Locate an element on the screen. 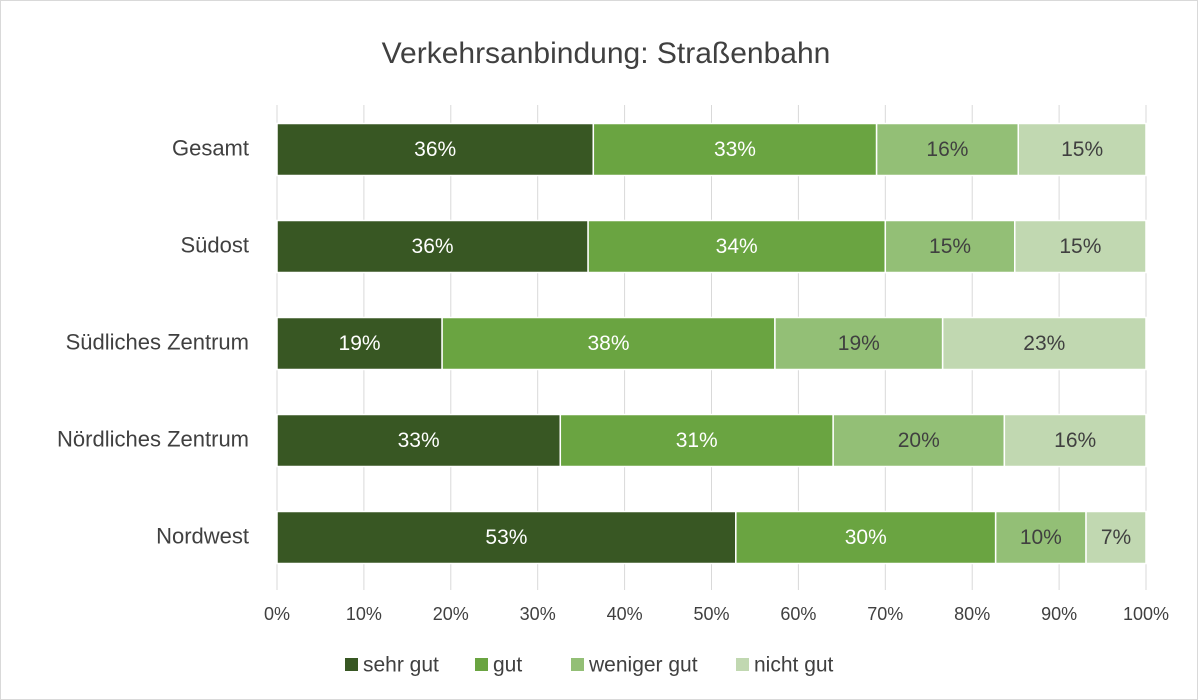 This screenshot has width=1198, height=700. data-label: 23% is located at coordinates (1044, 343).